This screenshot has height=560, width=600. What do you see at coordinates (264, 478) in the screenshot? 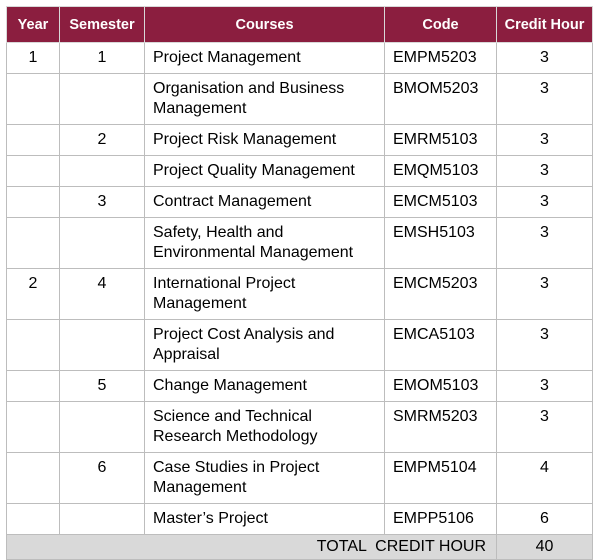
I see `course-cell: Case Studies in Project Management` at bounding box center [264, 478].